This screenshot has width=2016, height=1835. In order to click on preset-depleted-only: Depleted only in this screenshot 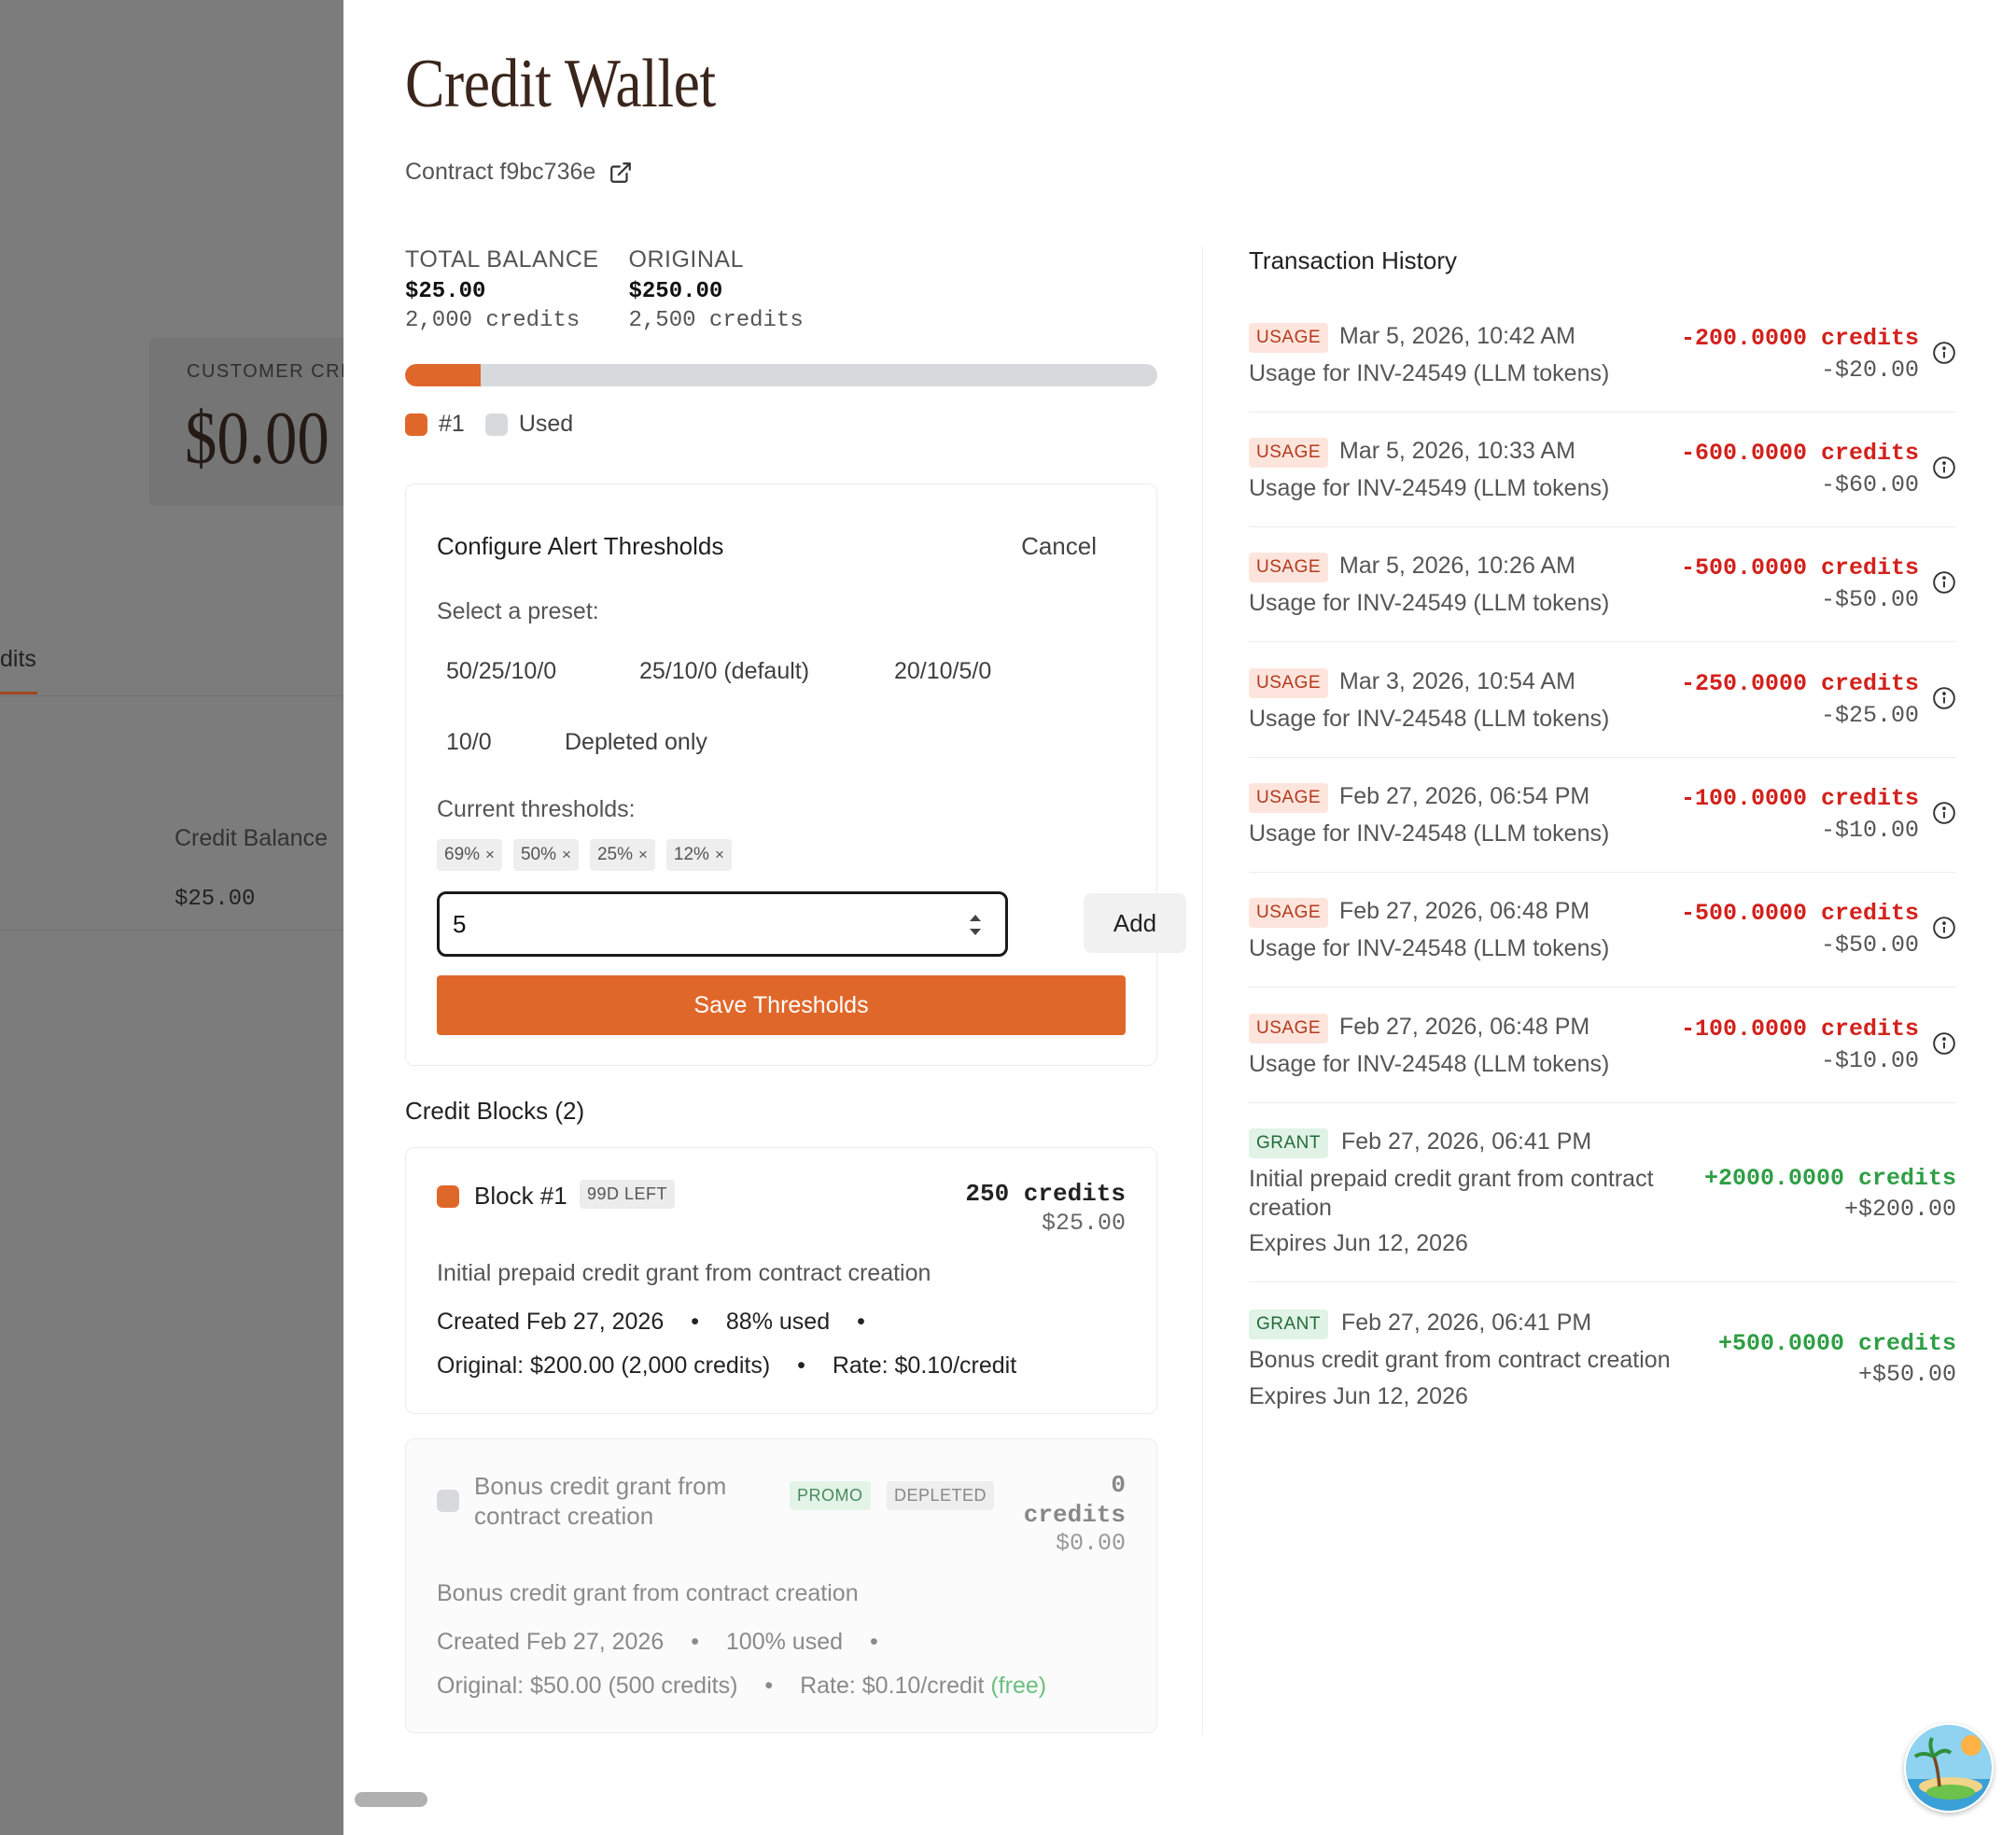, I will do `click(636, 742)`.